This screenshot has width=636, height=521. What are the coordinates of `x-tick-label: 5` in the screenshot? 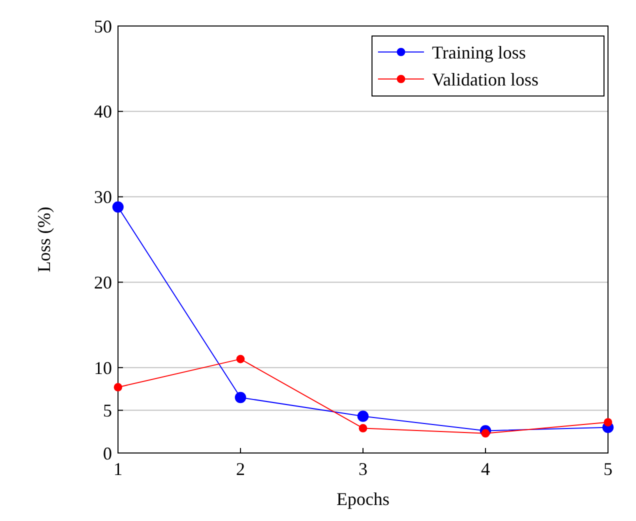 It's located at (608, 469).